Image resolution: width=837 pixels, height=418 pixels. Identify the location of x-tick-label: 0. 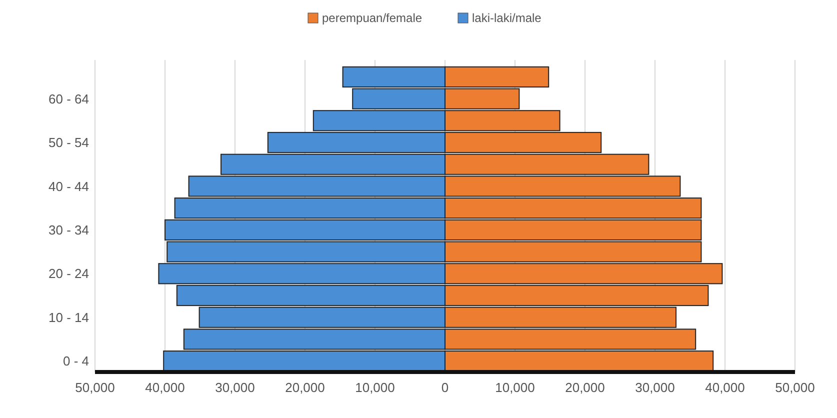
(445, 387).